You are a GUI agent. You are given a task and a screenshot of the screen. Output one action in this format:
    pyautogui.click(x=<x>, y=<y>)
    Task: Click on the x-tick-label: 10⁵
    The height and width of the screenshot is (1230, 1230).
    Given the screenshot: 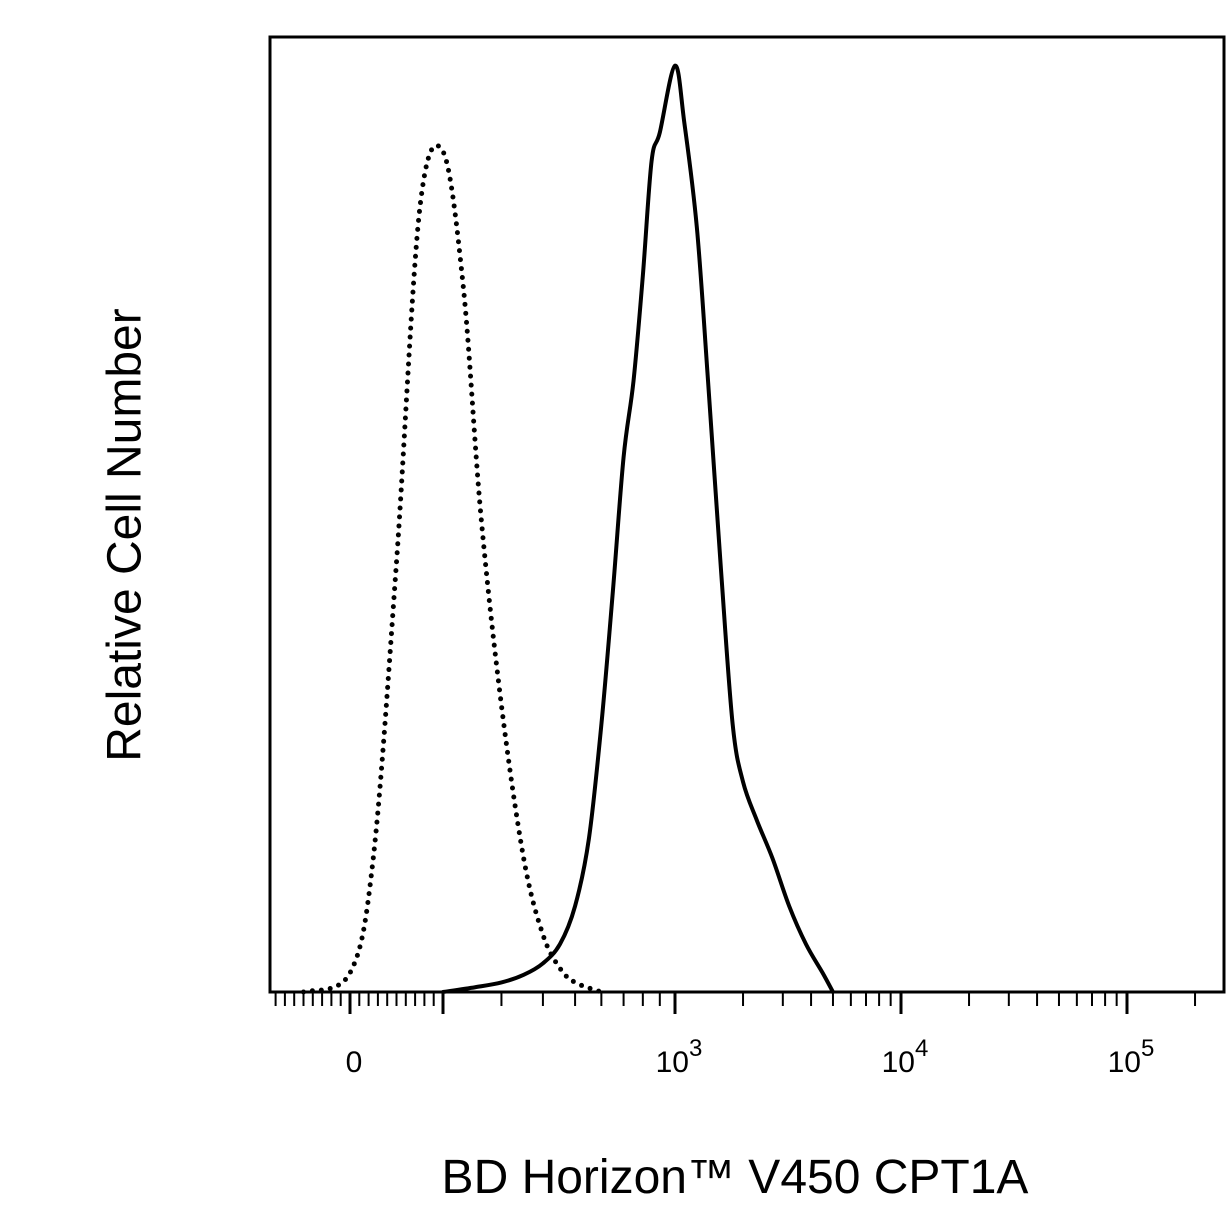 What is the action you would take?
    pyautogui.click(x=1131, y=1057)
    